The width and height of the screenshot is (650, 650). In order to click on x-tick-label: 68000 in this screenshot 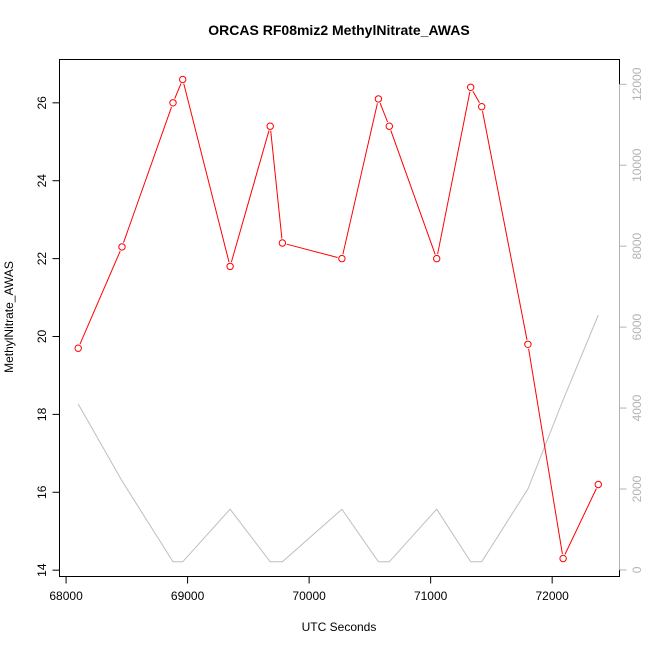, I will do `click(66, 596)`.